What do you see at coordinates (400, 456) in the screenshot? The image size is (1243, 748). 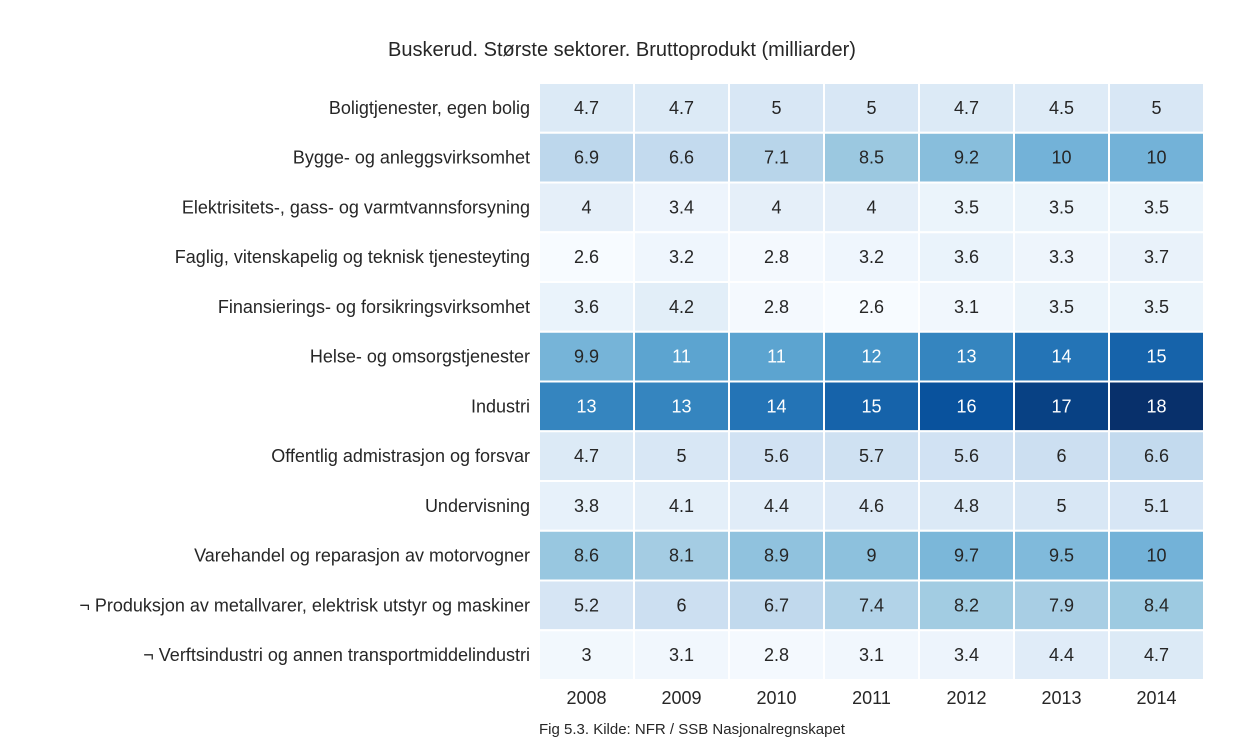 I see `row-label: Offentlig admistrasjon og forsvar` at bounding box center [400, 456].